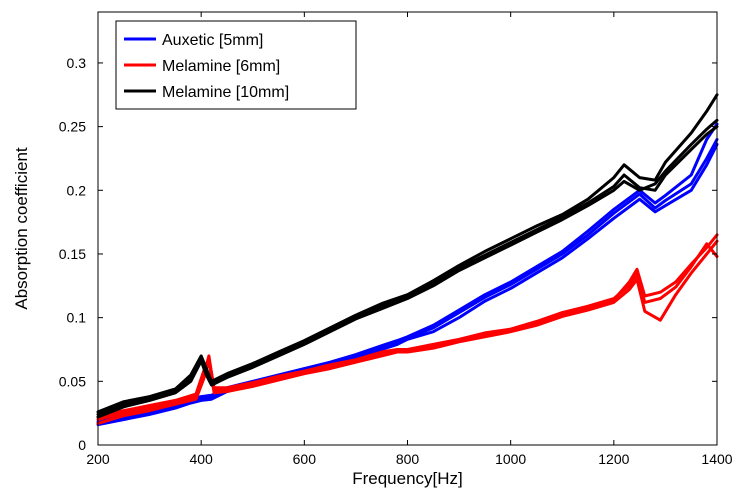  I want to click on legend-label-auxetic-5mm: Auxetic [5mm], so click(212, 40).